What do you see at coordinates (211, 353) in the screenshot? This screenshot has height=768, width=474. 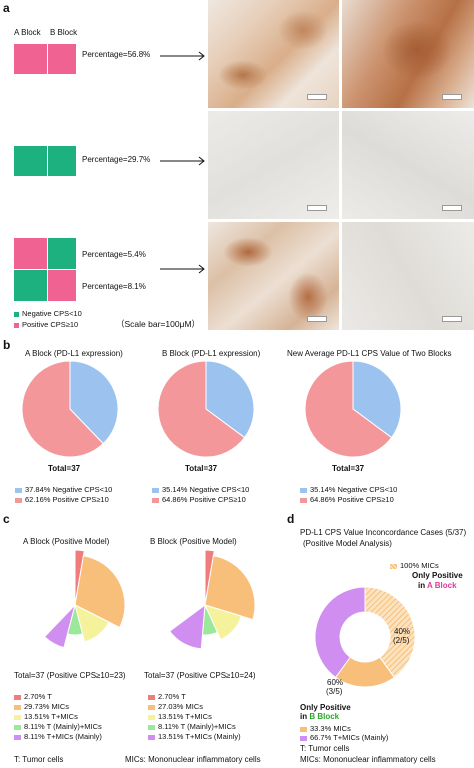 I see `pie-b2-title: B Block (PD-L1 expression)` at bounding box center [211, 353].